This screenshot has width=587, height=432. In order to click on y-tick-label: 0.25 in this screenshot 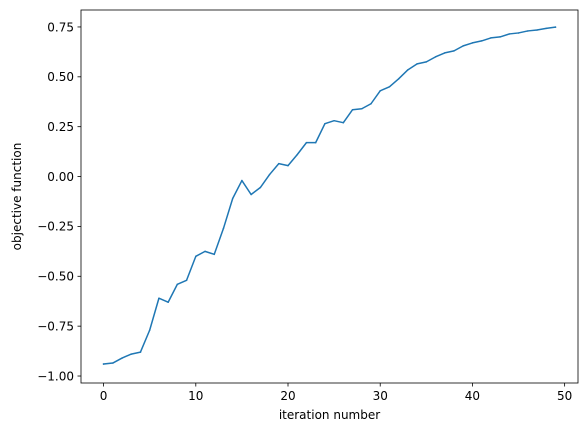, I will do `click(60, 127)`.